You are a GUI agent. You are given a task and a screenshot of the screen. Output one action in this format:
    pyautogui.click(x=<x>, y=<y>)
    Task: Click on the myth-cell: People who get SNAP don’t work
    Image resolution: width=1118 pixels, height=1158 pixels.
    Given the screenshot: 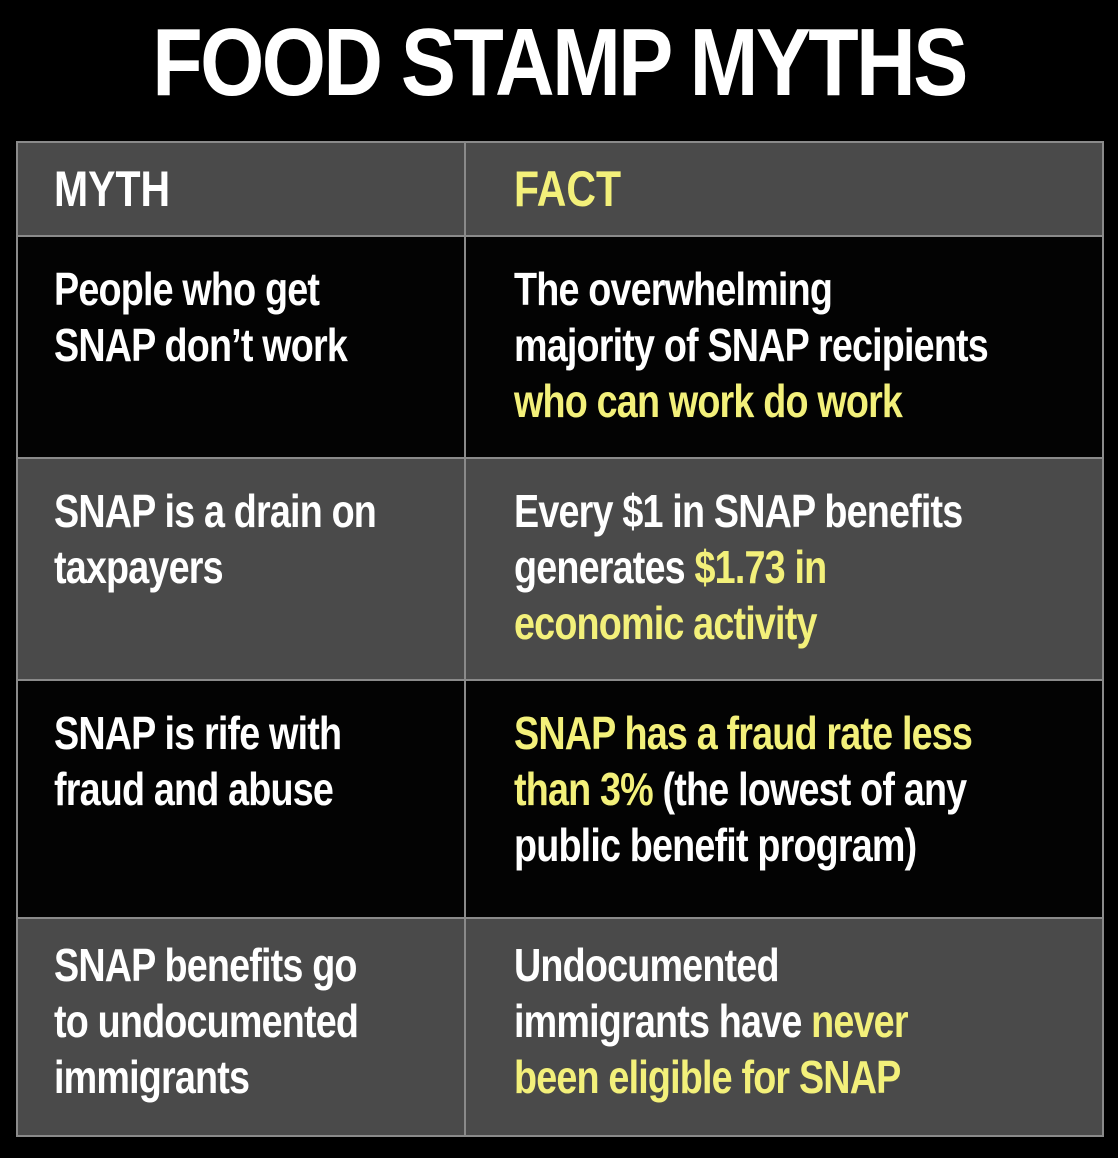 What is the action you would take?
    pyautogui.click(x=242, y=347)
    